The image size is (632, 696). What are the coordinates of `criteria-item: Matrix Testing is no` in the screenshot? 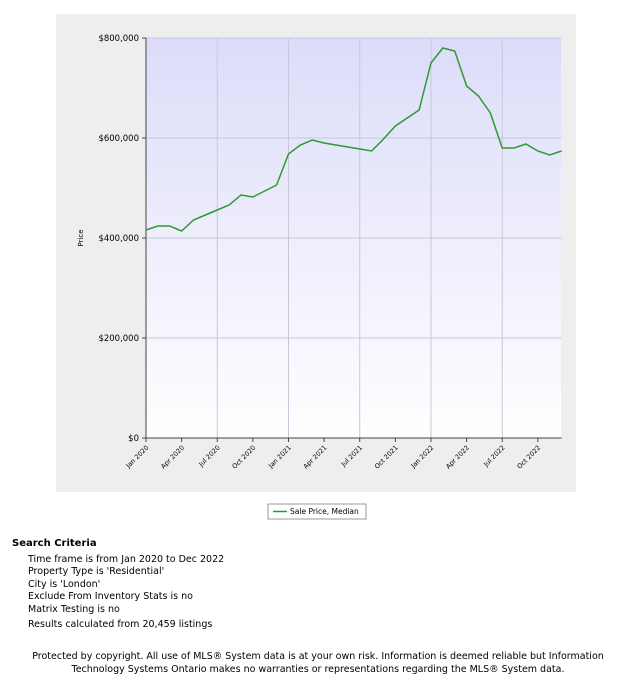 It's located at (74, 609).